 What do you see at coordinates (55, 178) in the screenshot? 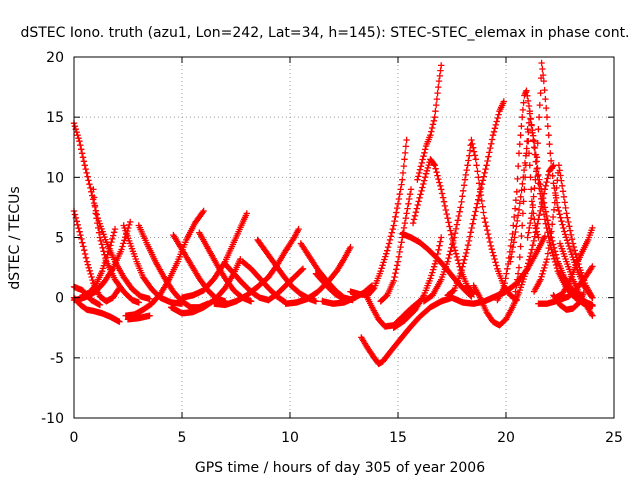
I see `y-tick-label: 10` at bounding box center [55, 178].